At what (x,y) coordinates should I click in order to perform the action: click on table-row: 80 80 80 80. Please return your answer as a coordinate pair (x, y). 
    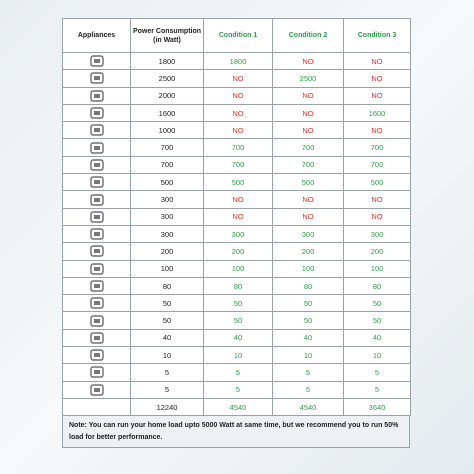
    Looking at the image, I should click on (236, 286).